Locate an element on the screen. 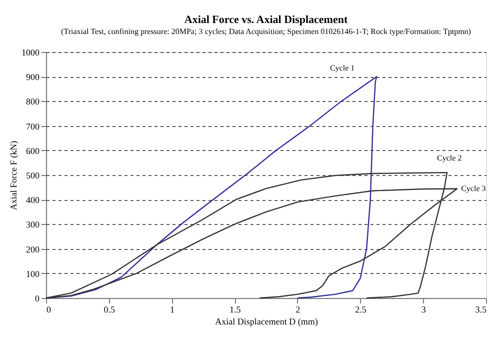  x-tick-label: 2.5 is located at coordinates (361, 309).